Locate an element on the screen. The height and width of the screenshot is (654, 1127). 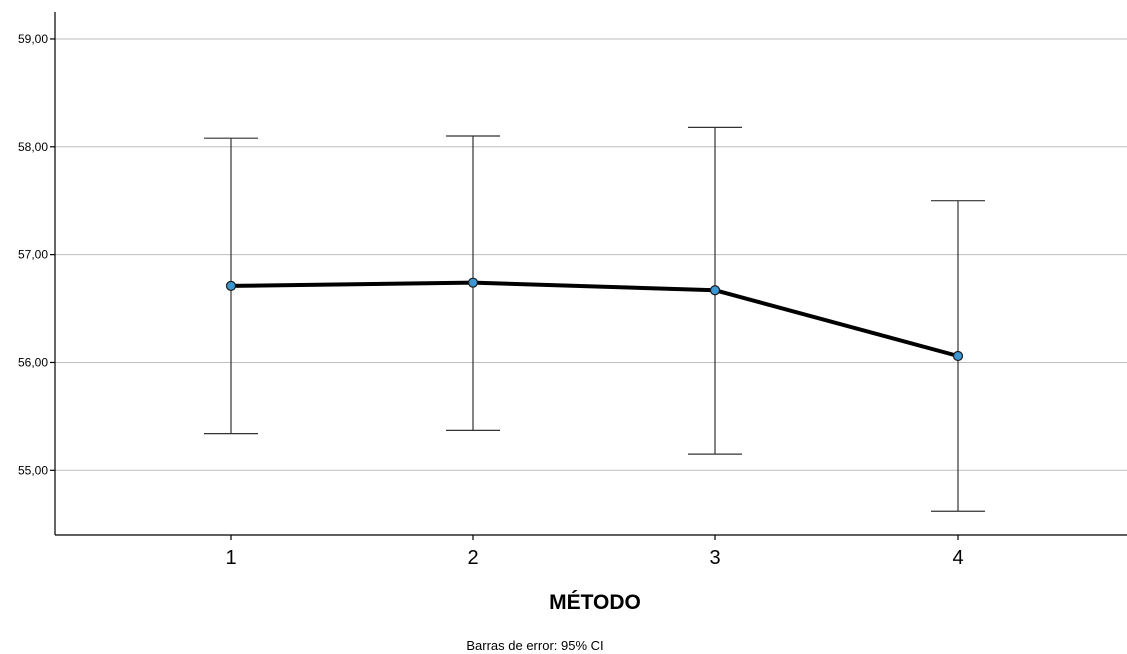
y-tick-label: 58,00 is located at coordinates (33, 147).